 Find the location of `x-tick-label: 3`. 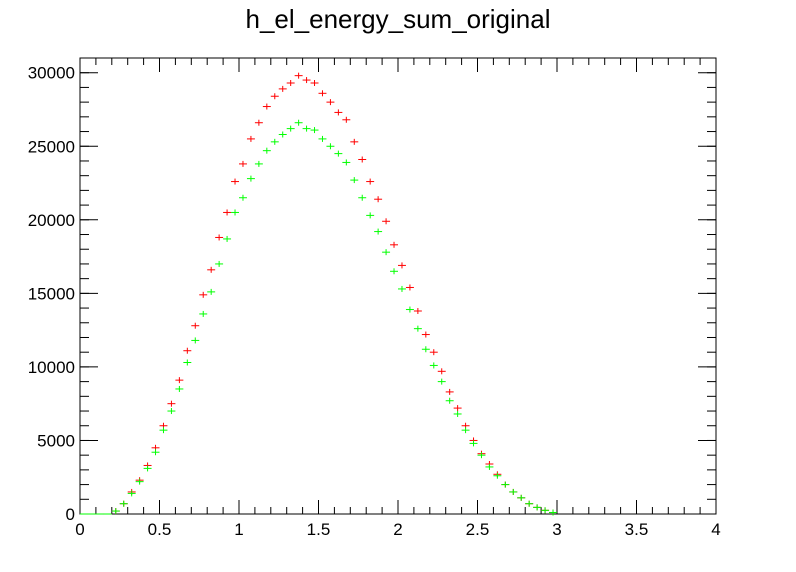

x-tick-label: 3 is located at coordinates (556, 529).